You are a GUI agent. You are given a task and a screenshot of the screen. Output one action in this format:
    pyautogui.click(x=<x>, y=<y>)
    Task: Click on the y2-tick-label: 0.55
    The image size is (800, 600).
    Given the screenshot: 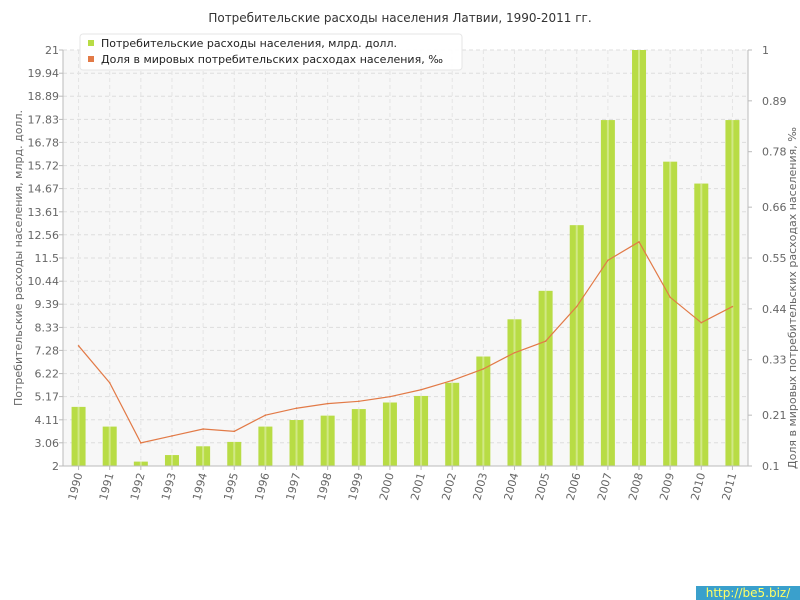 What is the action you would take?
    pyautogui.click(x=774, y=258)
    